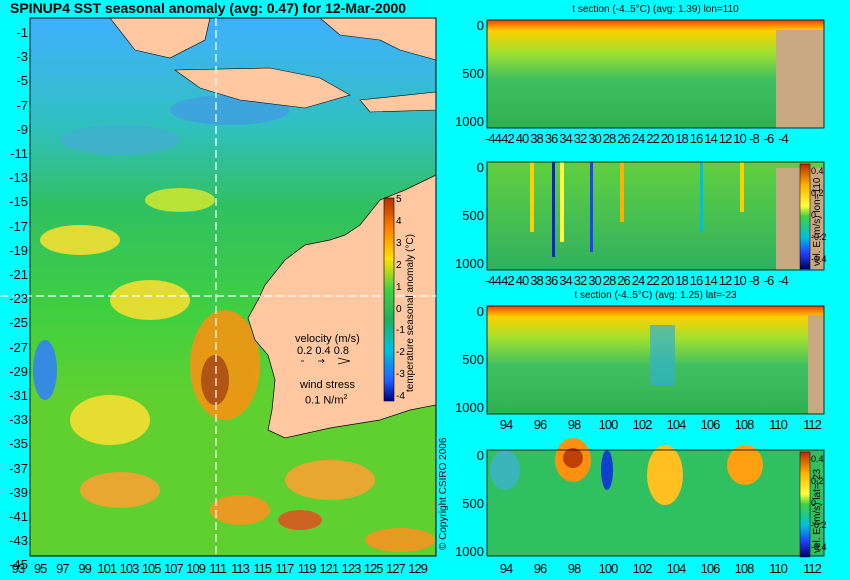  Describe the element at coordinates (18, 395) in the screenshot. I see `lat-tick-label: -31` at that location.